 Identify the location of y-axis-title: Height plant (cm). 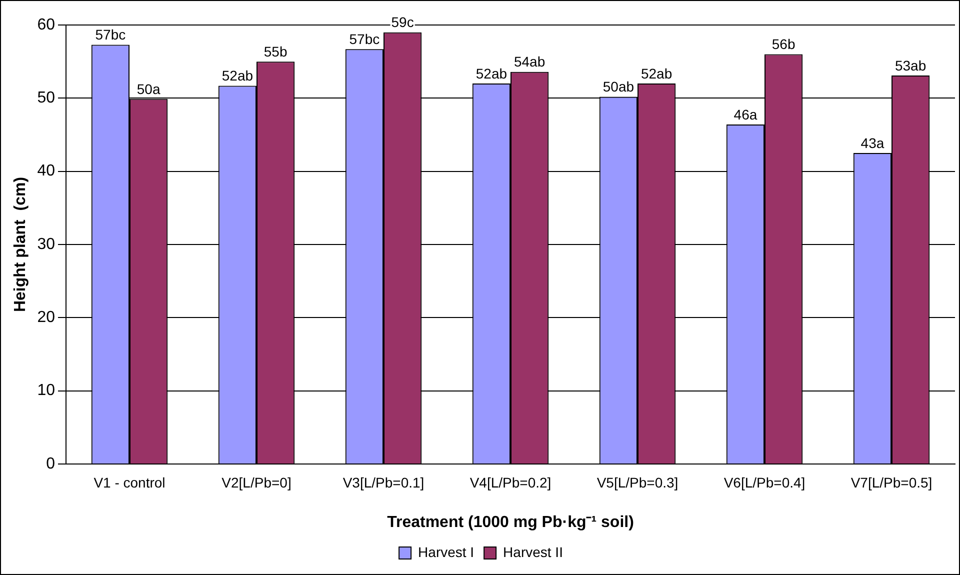
(21, 244).